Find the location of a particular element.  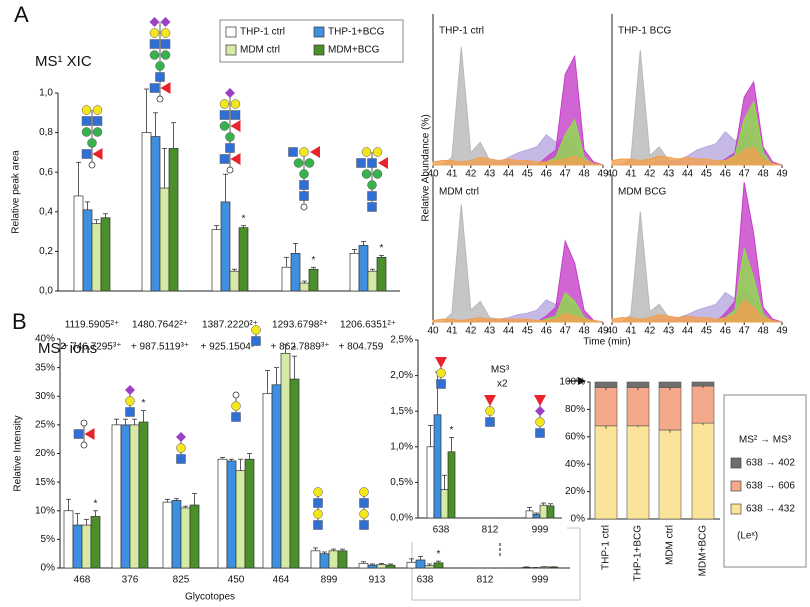

x-tick-label: 1206.6351²⁺ is located at coordinates (368, 325).